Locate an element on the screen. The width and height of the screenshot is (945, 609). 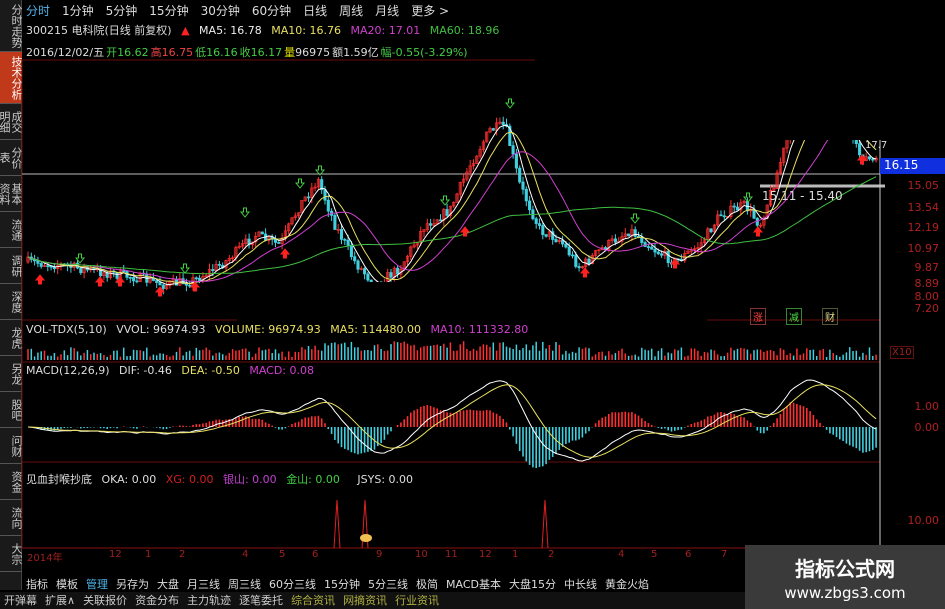
side-tab: 股吧 is located at coordinates (11, 410).